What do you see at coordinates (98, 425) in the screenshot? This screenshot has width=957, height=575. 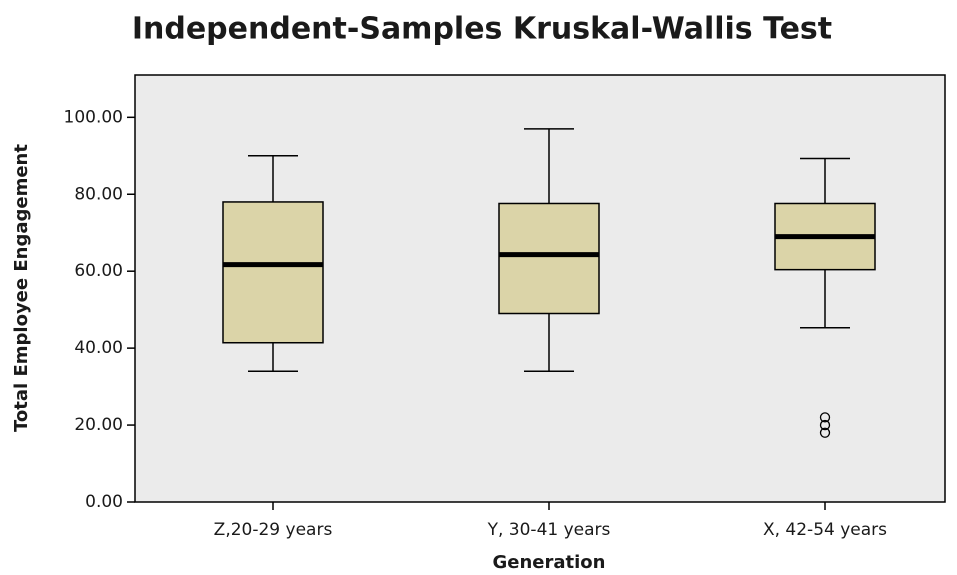 I see `y-tick-label: 20.00` at bounding box center [98, 425].